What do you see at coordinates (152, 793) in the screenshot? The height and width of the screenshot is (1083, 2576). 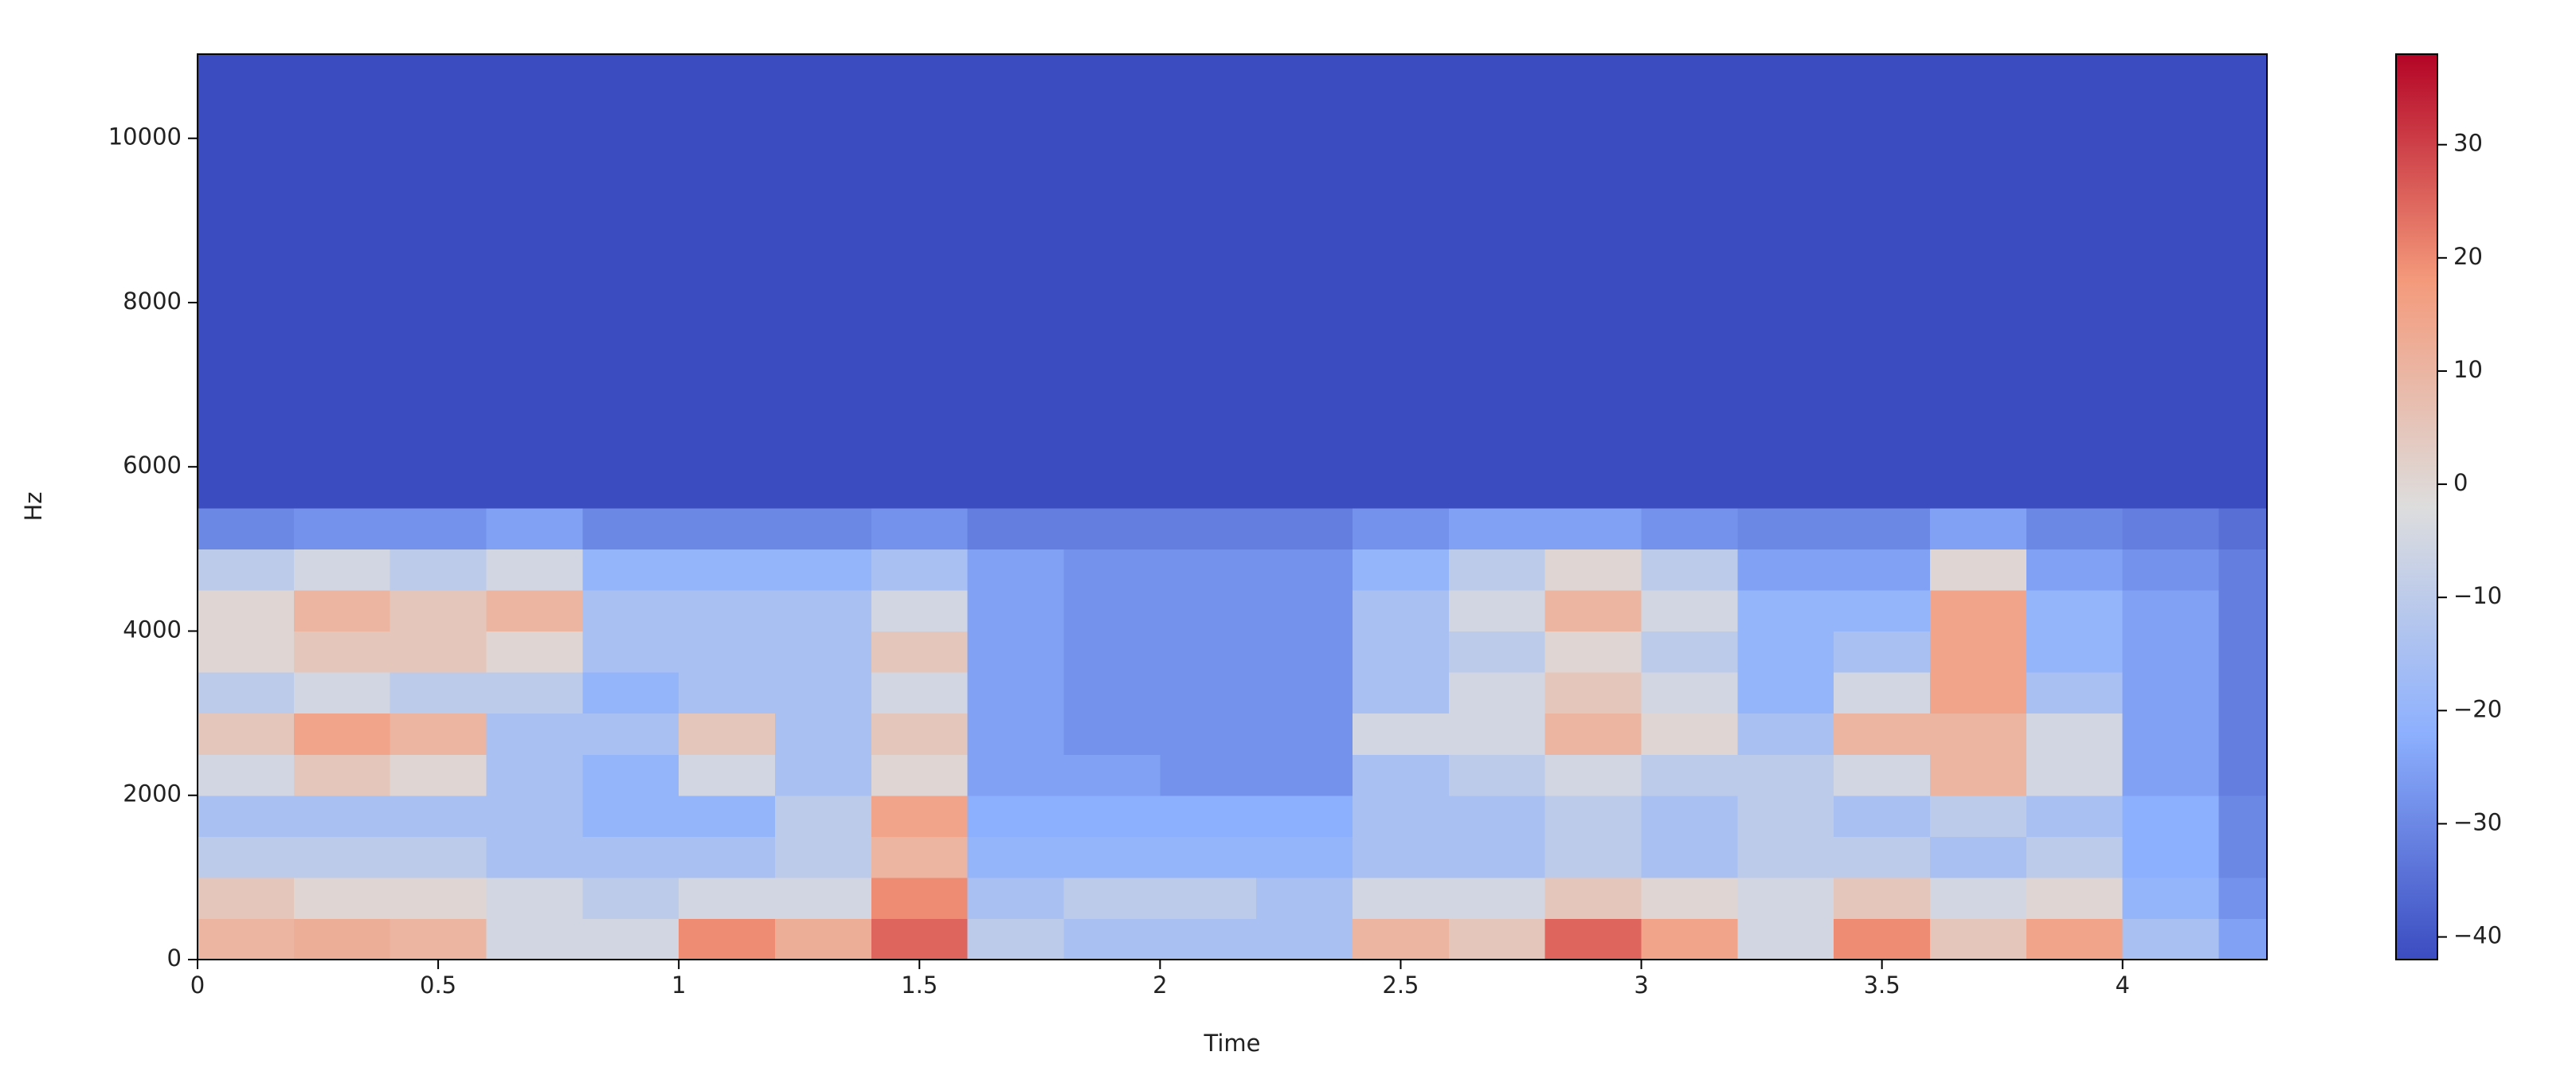 I see `y-tick-label: 2000` at bounding box center [152, 793].